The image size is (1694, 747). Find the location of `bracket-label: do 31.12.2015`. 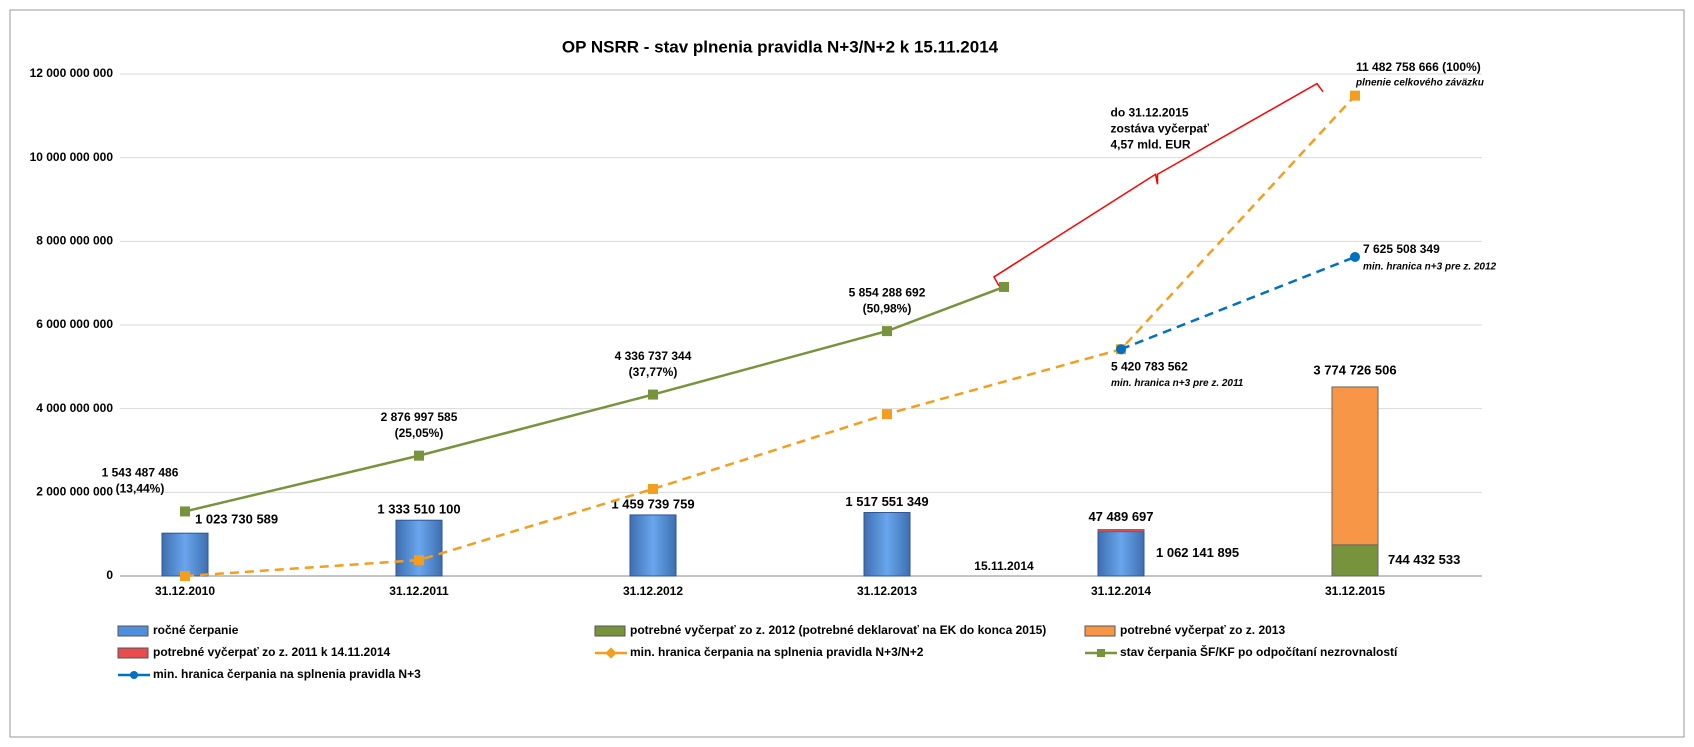

bracket-label: do 31.12.2015 is located at coordinates (1150, 112).